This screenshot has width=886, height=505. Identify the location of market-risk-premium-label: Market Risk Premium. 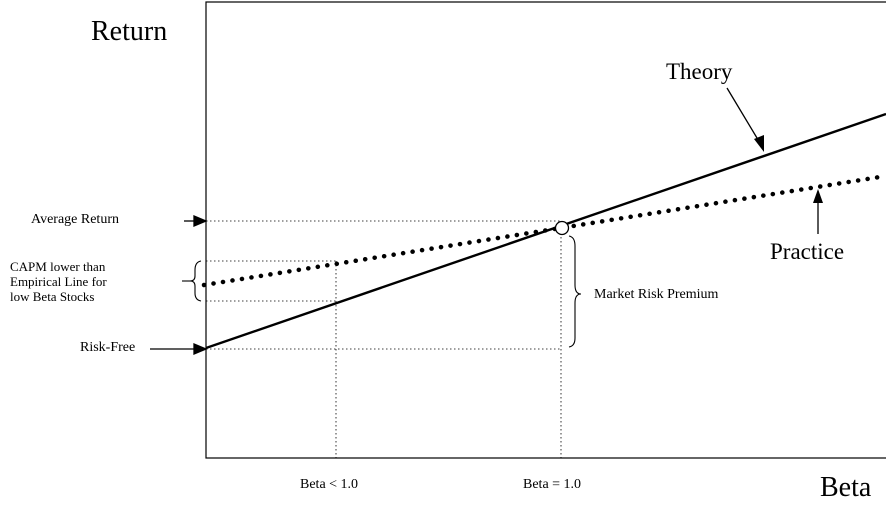
(656, 294).